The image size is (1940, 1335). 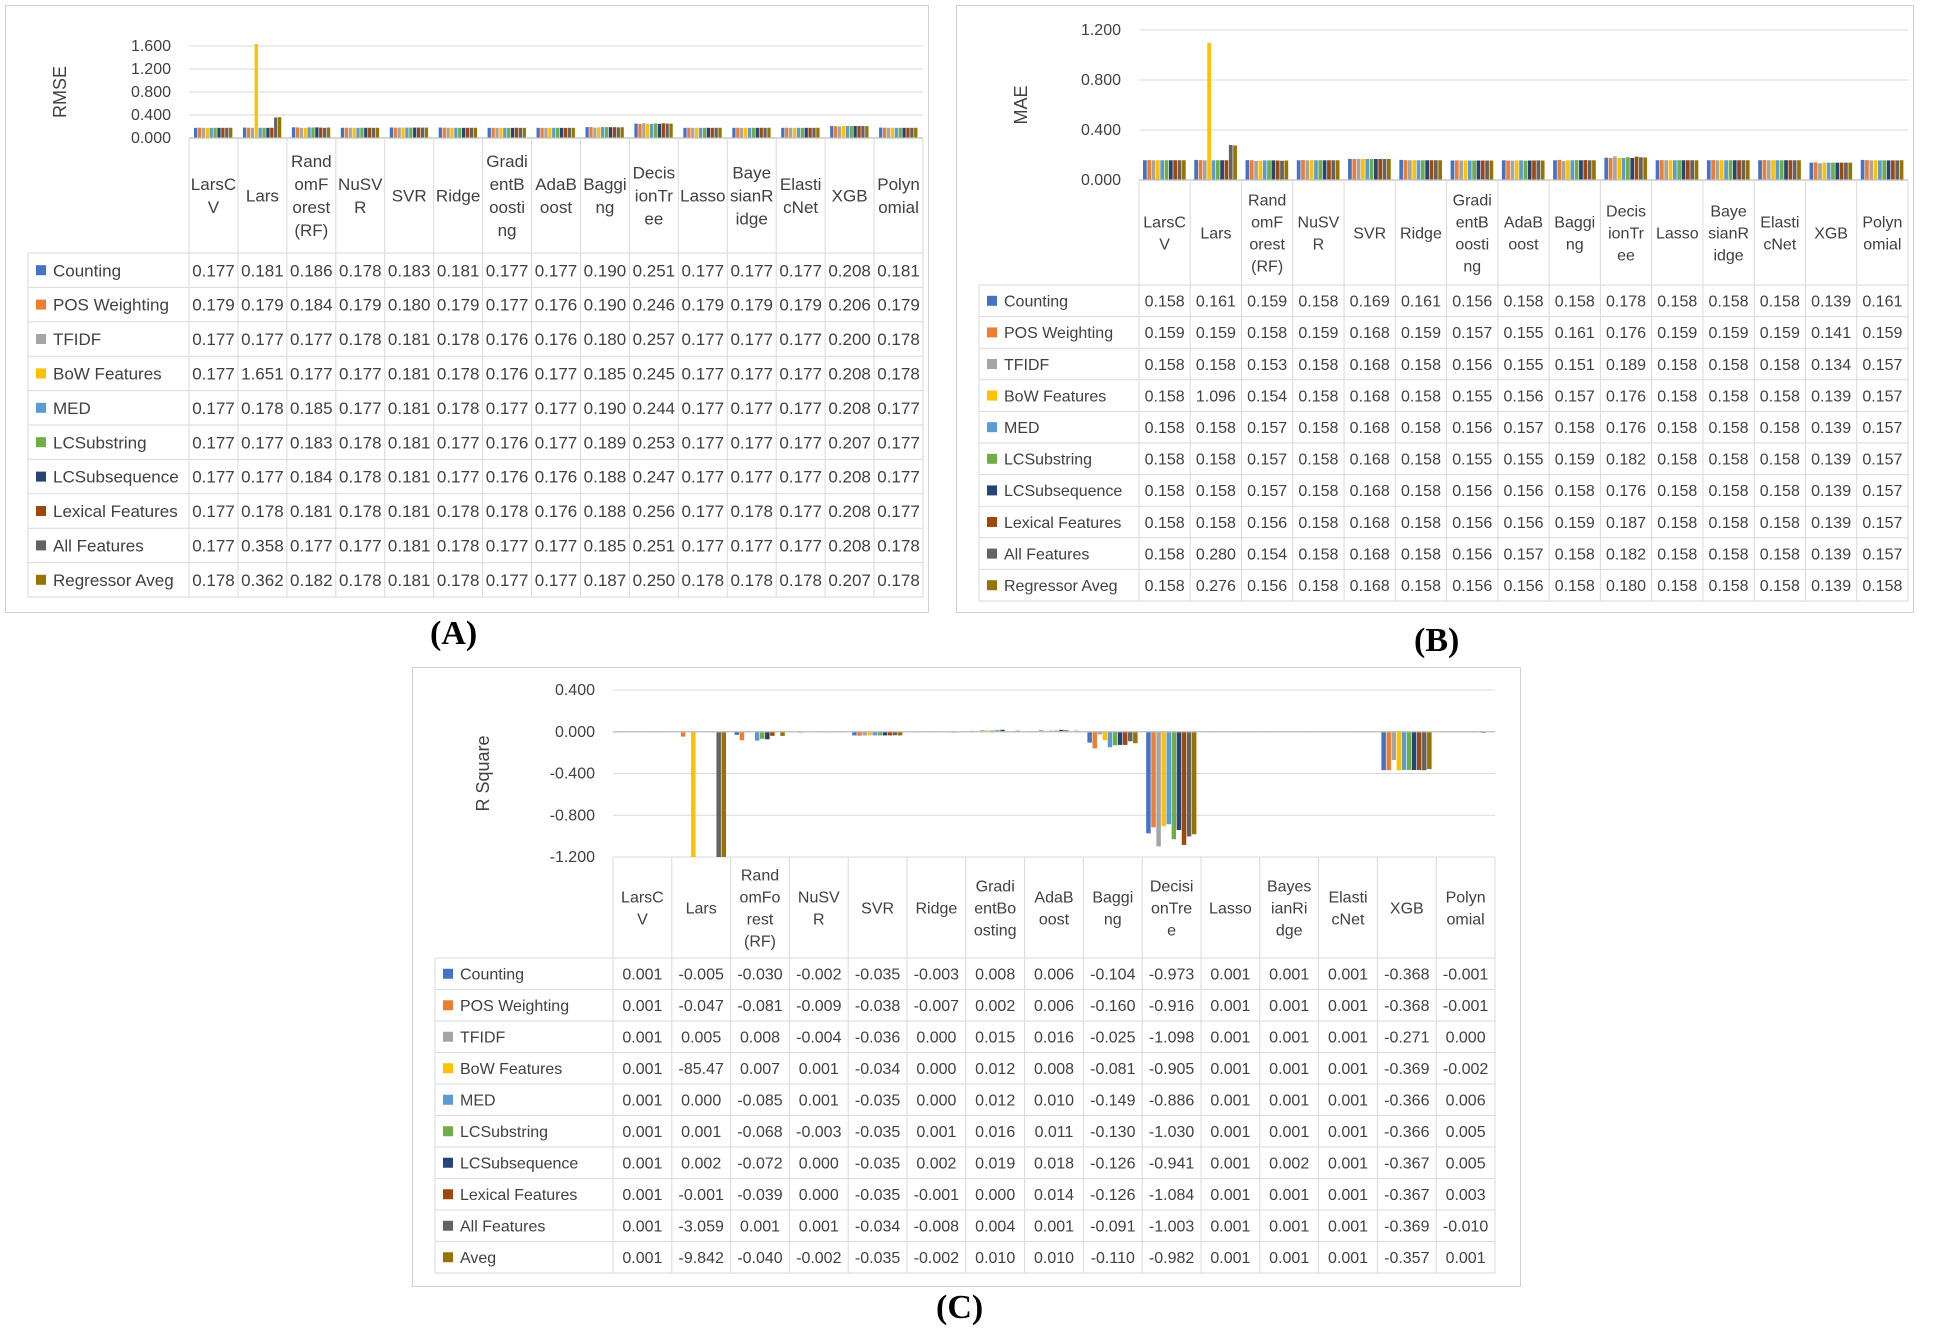 I want to click on series-name: All Features, so click(x=502, y=1227).